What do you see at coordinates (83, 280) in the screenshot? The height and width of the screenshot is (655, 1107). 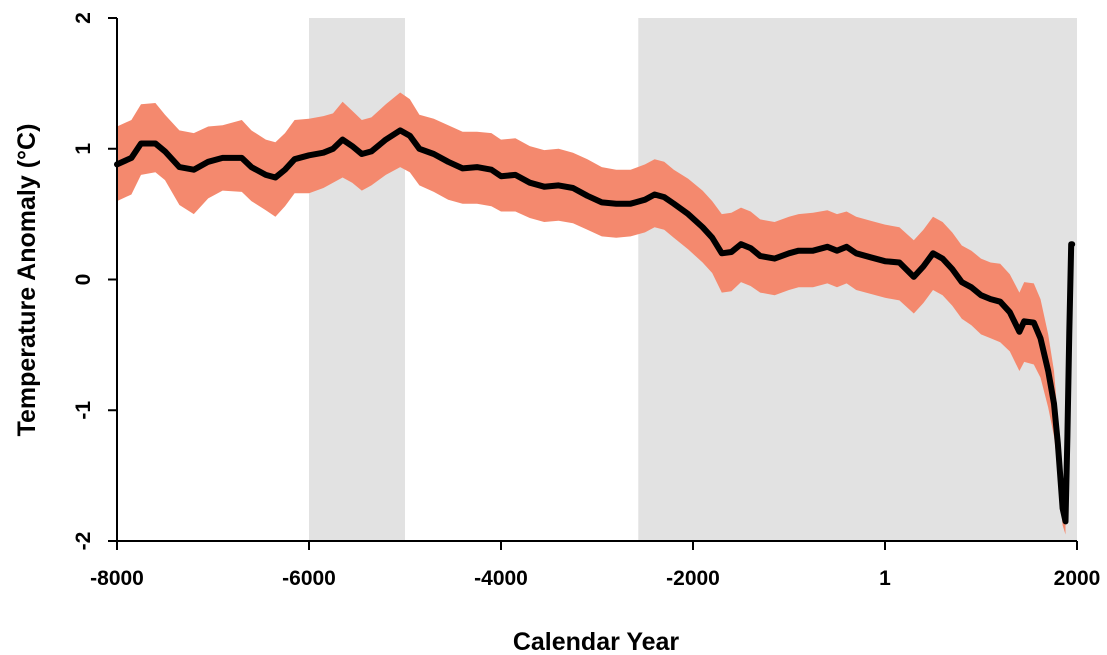 I see `y-tick-label-2: 0` at bounding box center [83, 280].